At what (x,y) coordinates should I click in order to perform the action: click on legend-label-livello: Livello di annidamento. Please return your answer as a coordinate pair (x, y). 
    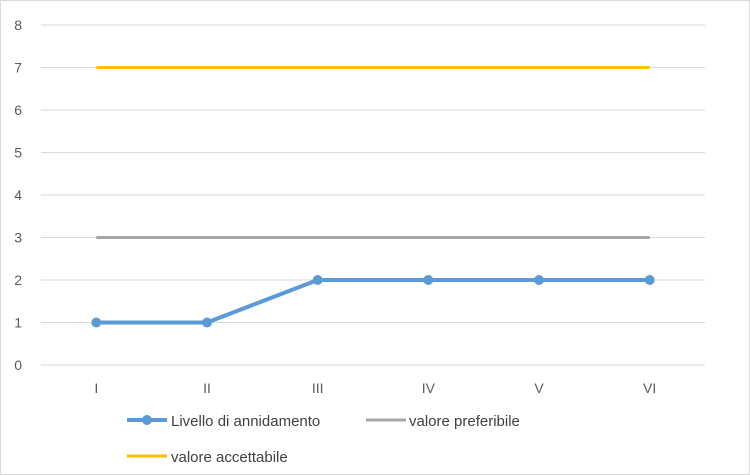
    Looking at the image, I should click on (245, 421).